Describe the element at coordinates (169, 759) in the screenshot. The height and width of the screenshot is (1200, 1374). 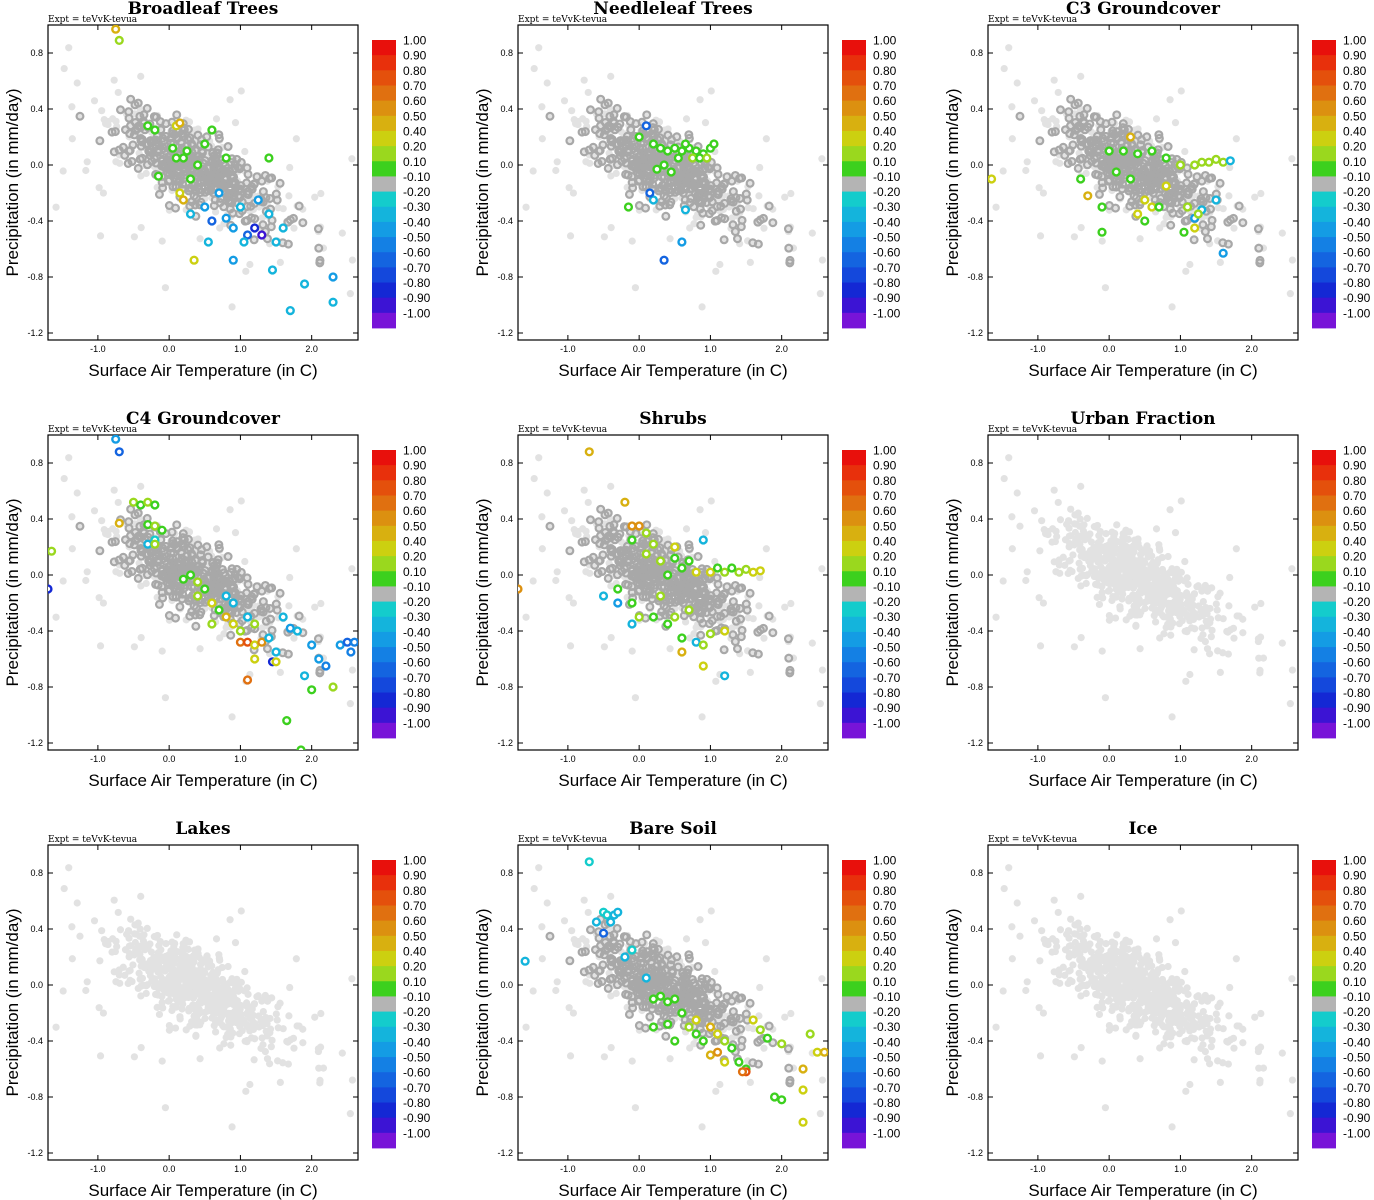
I see `x-tick-label: 0.0` at that location.